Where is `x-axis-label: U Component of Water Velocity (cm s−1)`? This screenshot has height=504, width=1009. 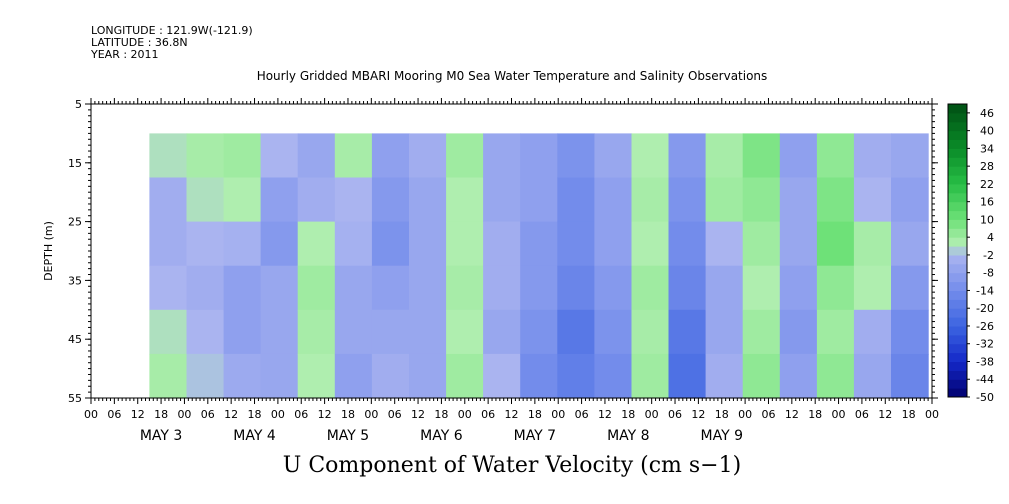 x-axis-label: U Component of Water Velocity (cm s−1) is located at coordinates (512, 465).